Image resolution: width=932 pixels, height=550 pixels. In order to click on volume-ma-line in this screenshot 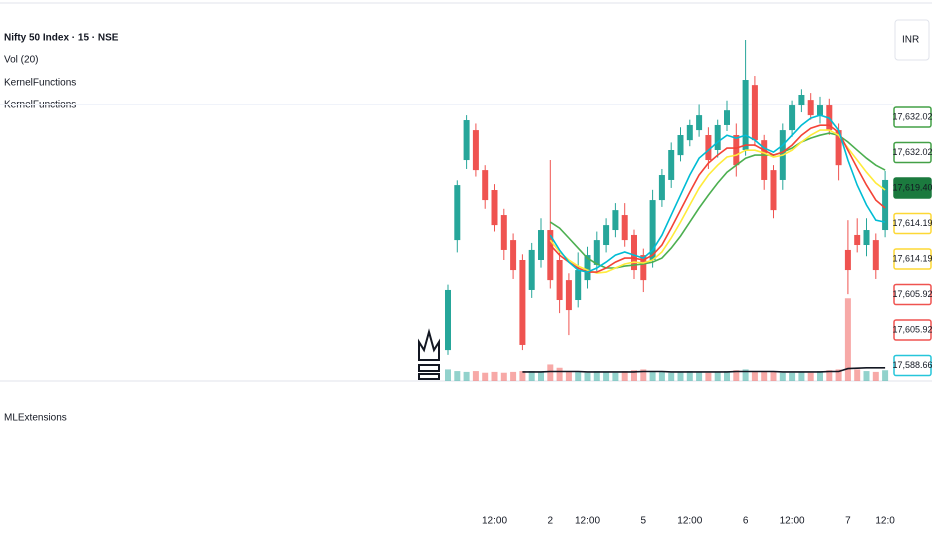, I will do `click(704, 370)`.